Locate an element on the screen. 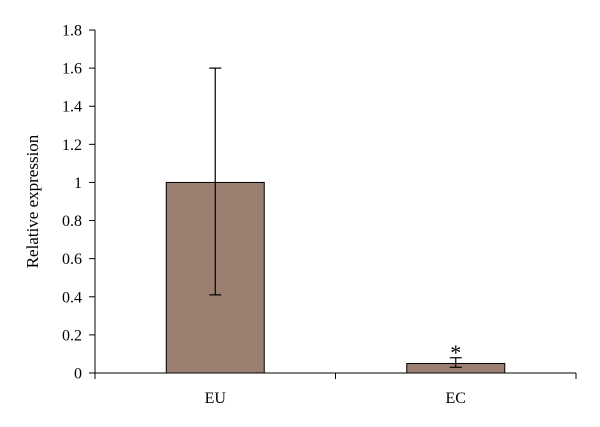 This screenshot has height=427, width=600. x-tick-label: EC is located at coordinates (456, 398).